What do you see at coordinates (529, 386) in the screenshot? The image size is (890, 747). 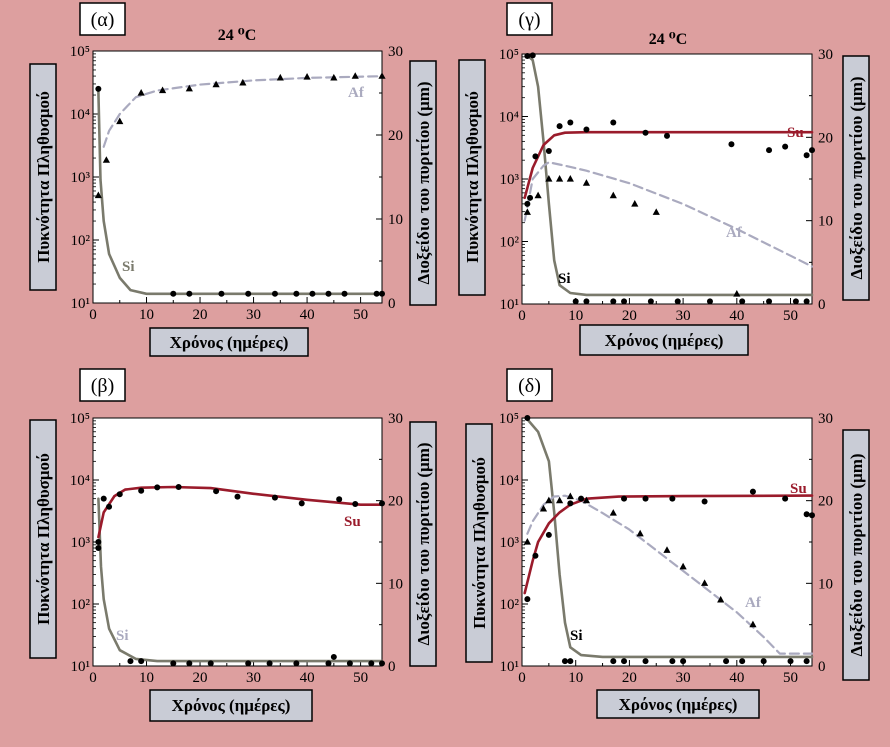 I see `panel-label: (δ)` at bounding box center [529, 386].